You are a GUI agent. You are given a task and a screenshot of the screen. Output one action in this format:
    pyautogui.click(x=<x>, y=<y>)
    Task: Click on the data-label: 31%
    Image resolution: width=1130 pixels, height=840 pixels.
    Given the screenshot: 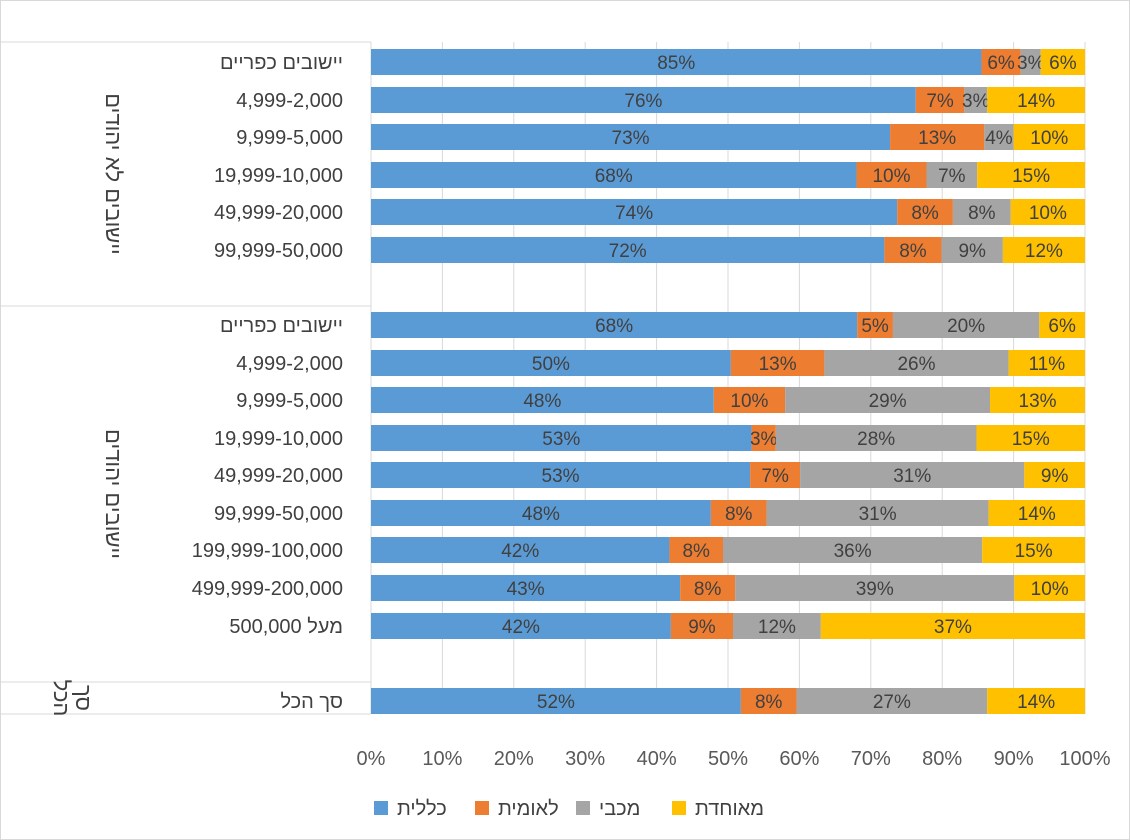 What is the action you would take?
    pyautogui.click(x=878, y=514)
    